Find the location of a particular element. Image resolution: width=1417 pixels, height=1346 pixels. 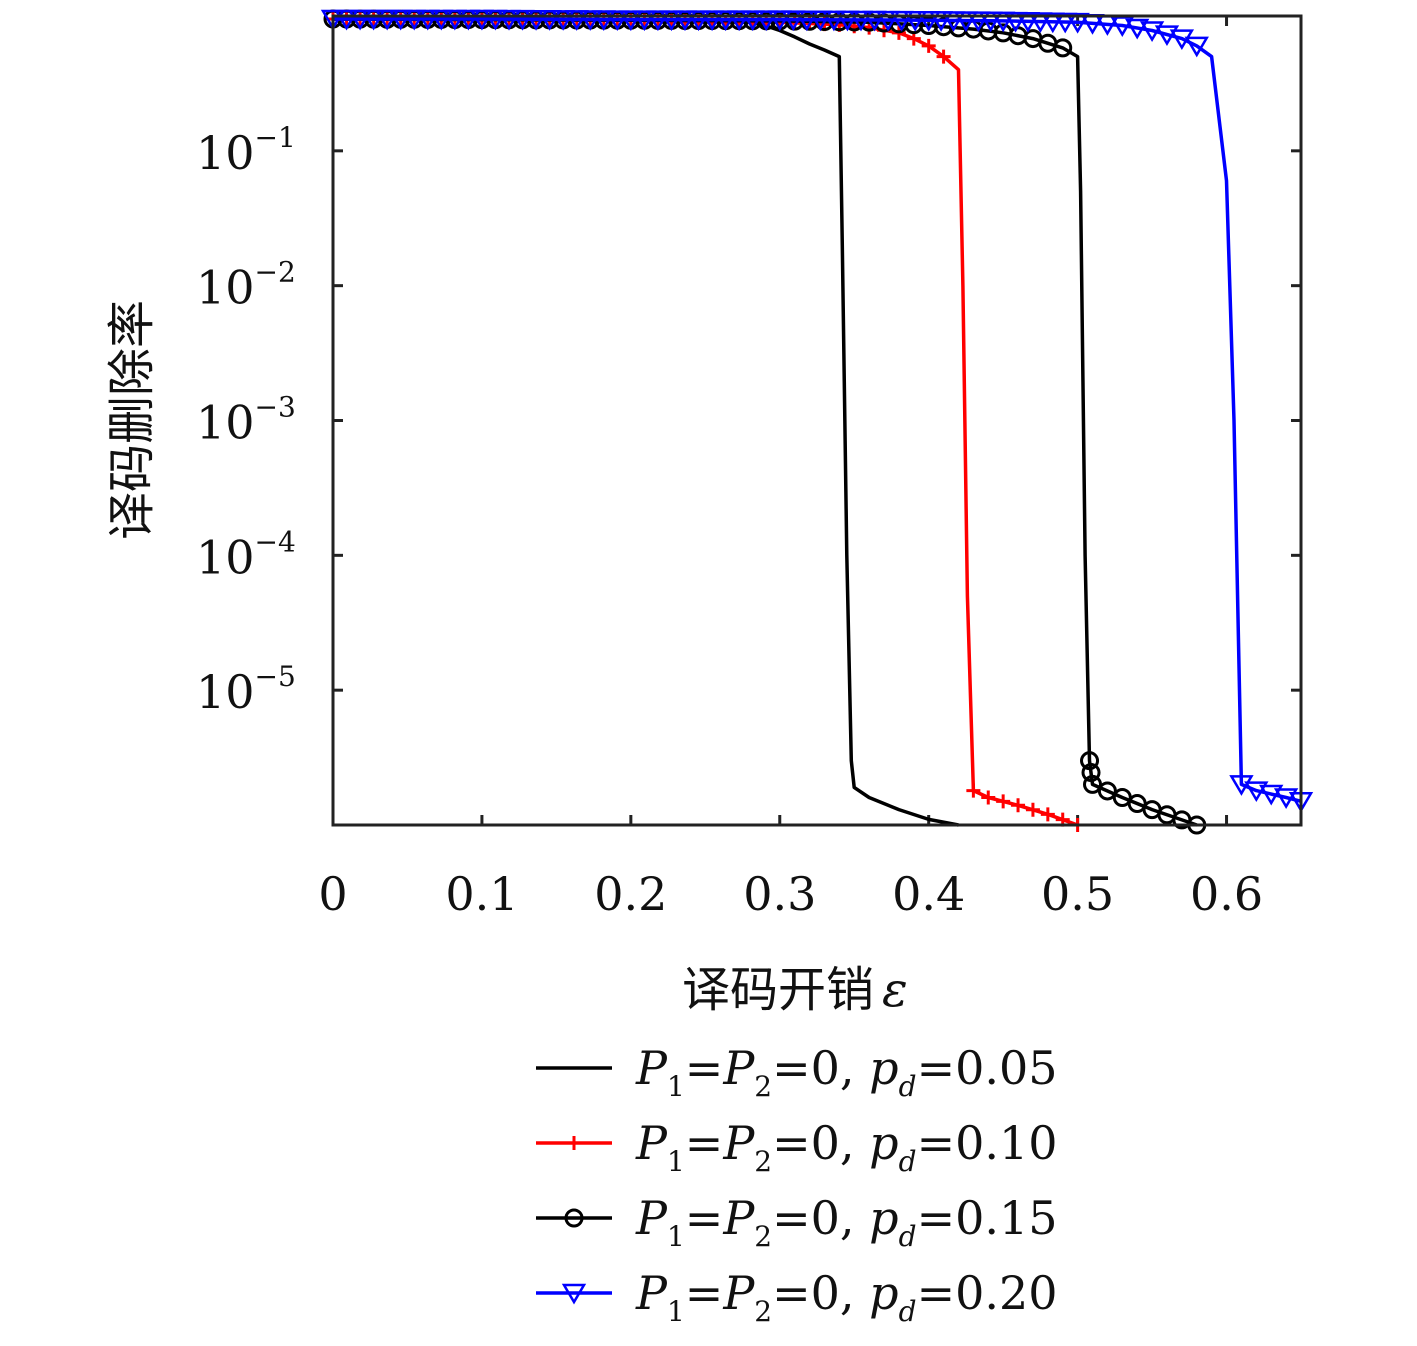

x-axis-title-text: 译码开销 is located at coordinates (778, 990).